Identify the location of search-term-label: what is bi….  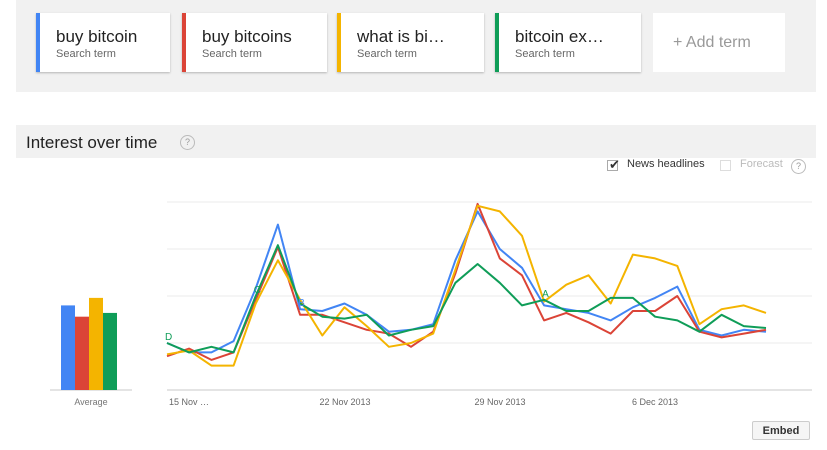
(401, 36).